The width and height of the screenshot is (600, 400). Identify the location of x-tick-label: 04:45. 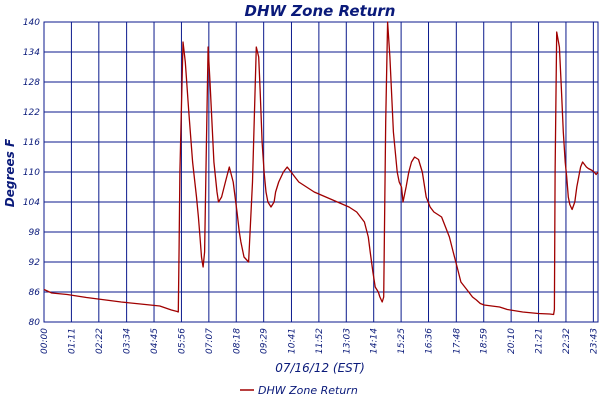
(155, 341).